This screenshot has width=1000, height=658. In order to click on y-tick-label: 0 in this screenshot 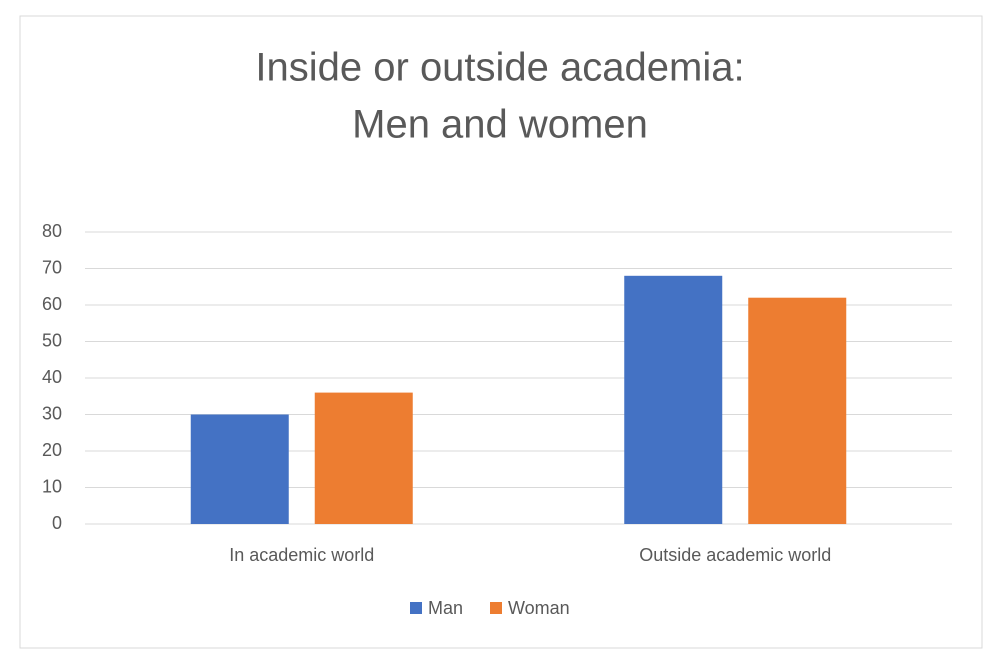, I will do `click(57, 523)`.